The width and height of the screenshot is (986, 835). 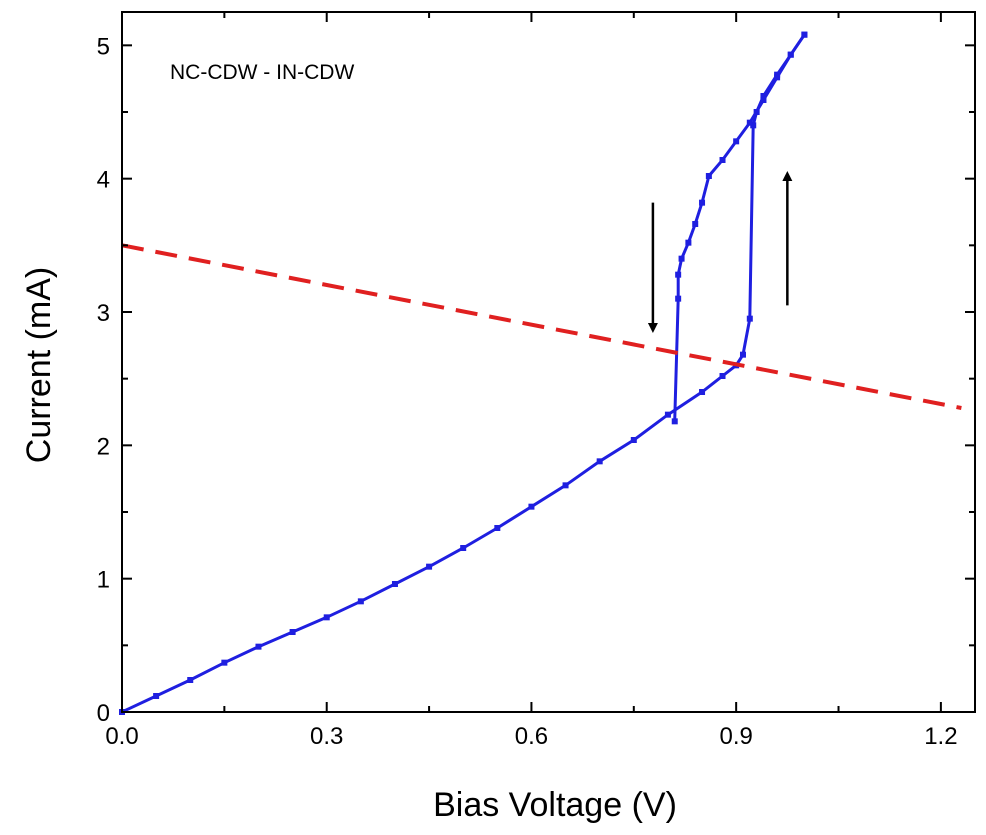 I want to click on x-tick-label: 0.9, so click(x=735, y=736).